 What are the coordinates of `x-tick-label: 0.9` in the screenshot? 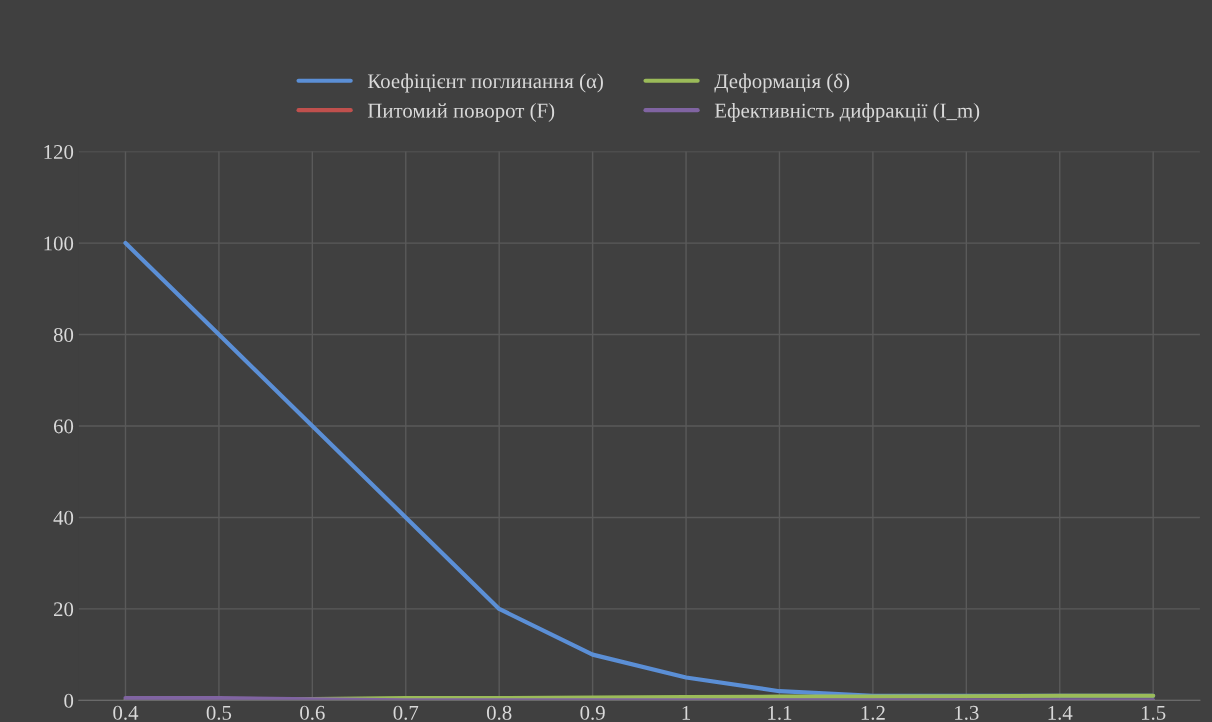 It's located at (592, 712).